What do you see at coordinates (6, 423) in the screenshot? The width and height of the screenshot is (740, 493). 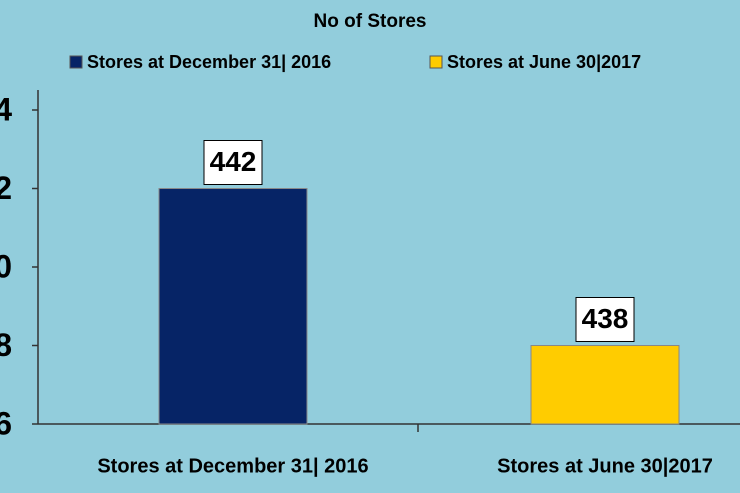 I see `y-tick-label: 436` at bounding box center [6, 423].